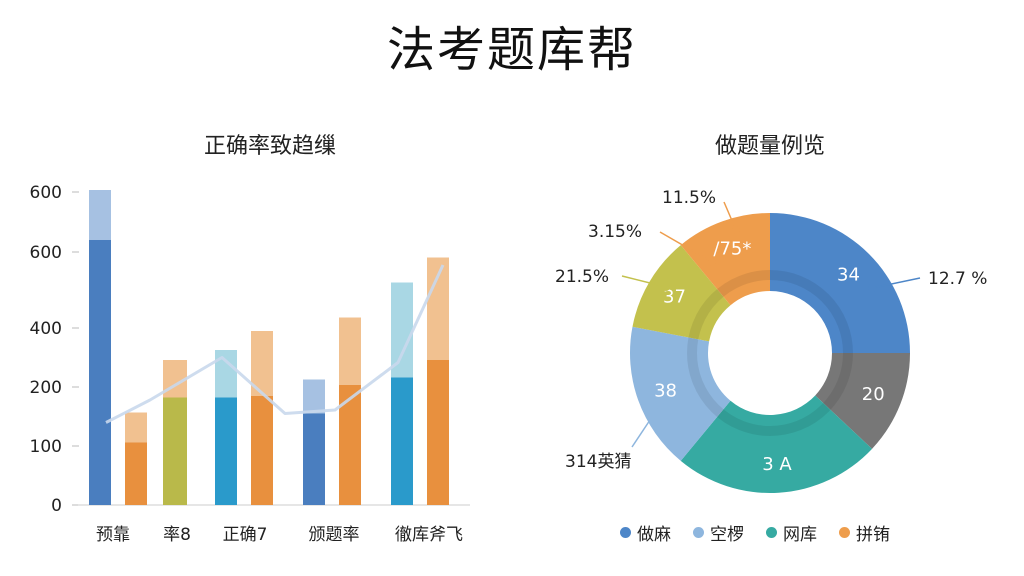 The image size is (1024, 576). I want to click on callout-label: 314英猜, so click(598, 462).